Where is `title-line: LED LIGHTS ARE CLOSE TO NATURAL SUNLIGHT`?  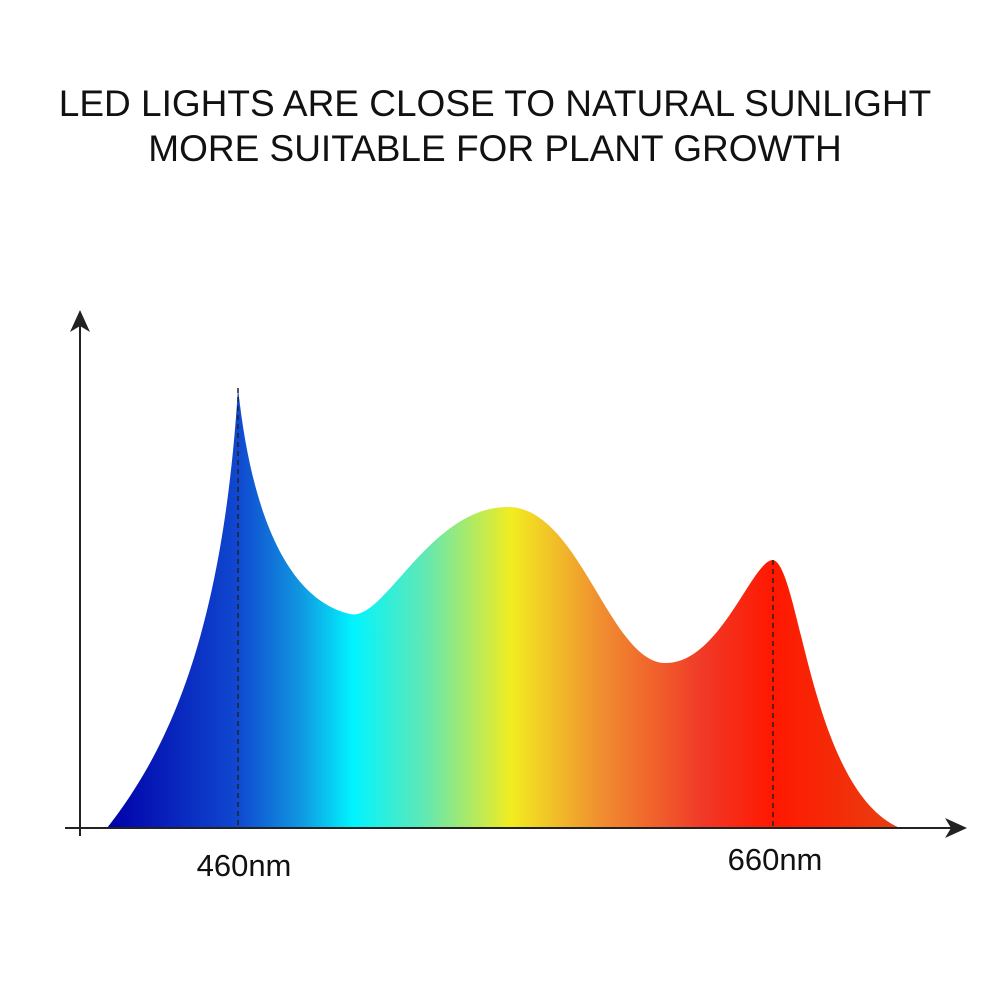
title-line: LED LIGHTS ARE CLOSE TO NATURAL SUNLIGHT is located at coordinates (495, 103).